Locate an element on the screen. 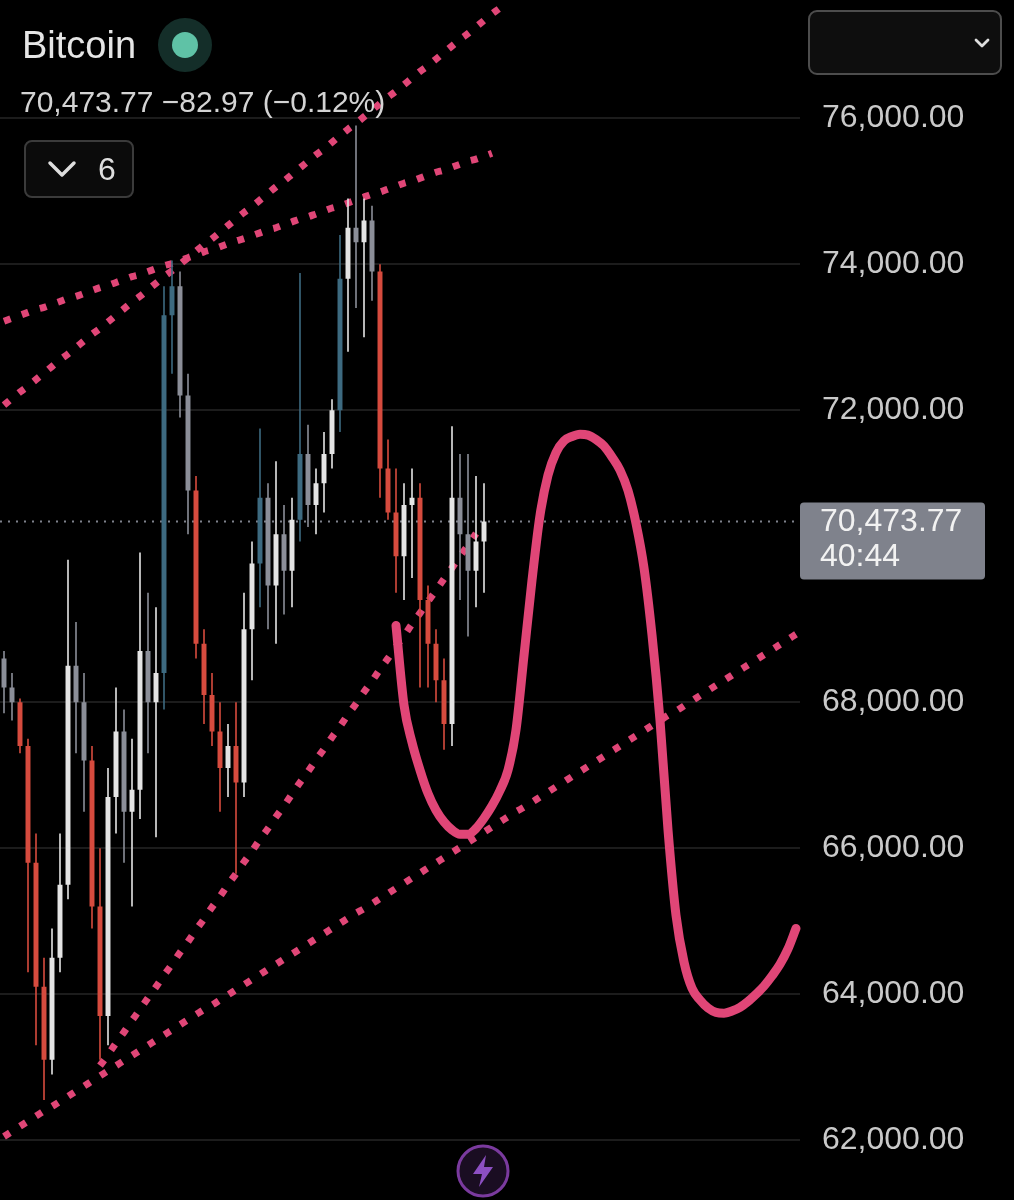 Image resolution: width=1014 pixels, height=1200 pixels. ref-line-label: 70,473.77 40:44 is located at coordinates (891, 538).